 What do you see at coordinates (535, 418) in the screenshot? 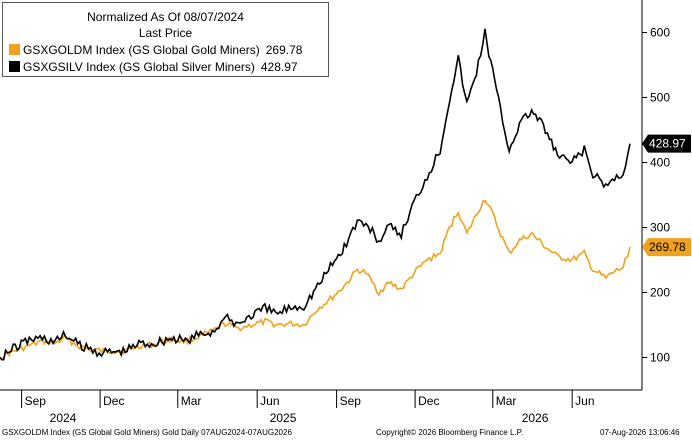
I see `x-year-label: 2026` at bounding box center [535, 418].